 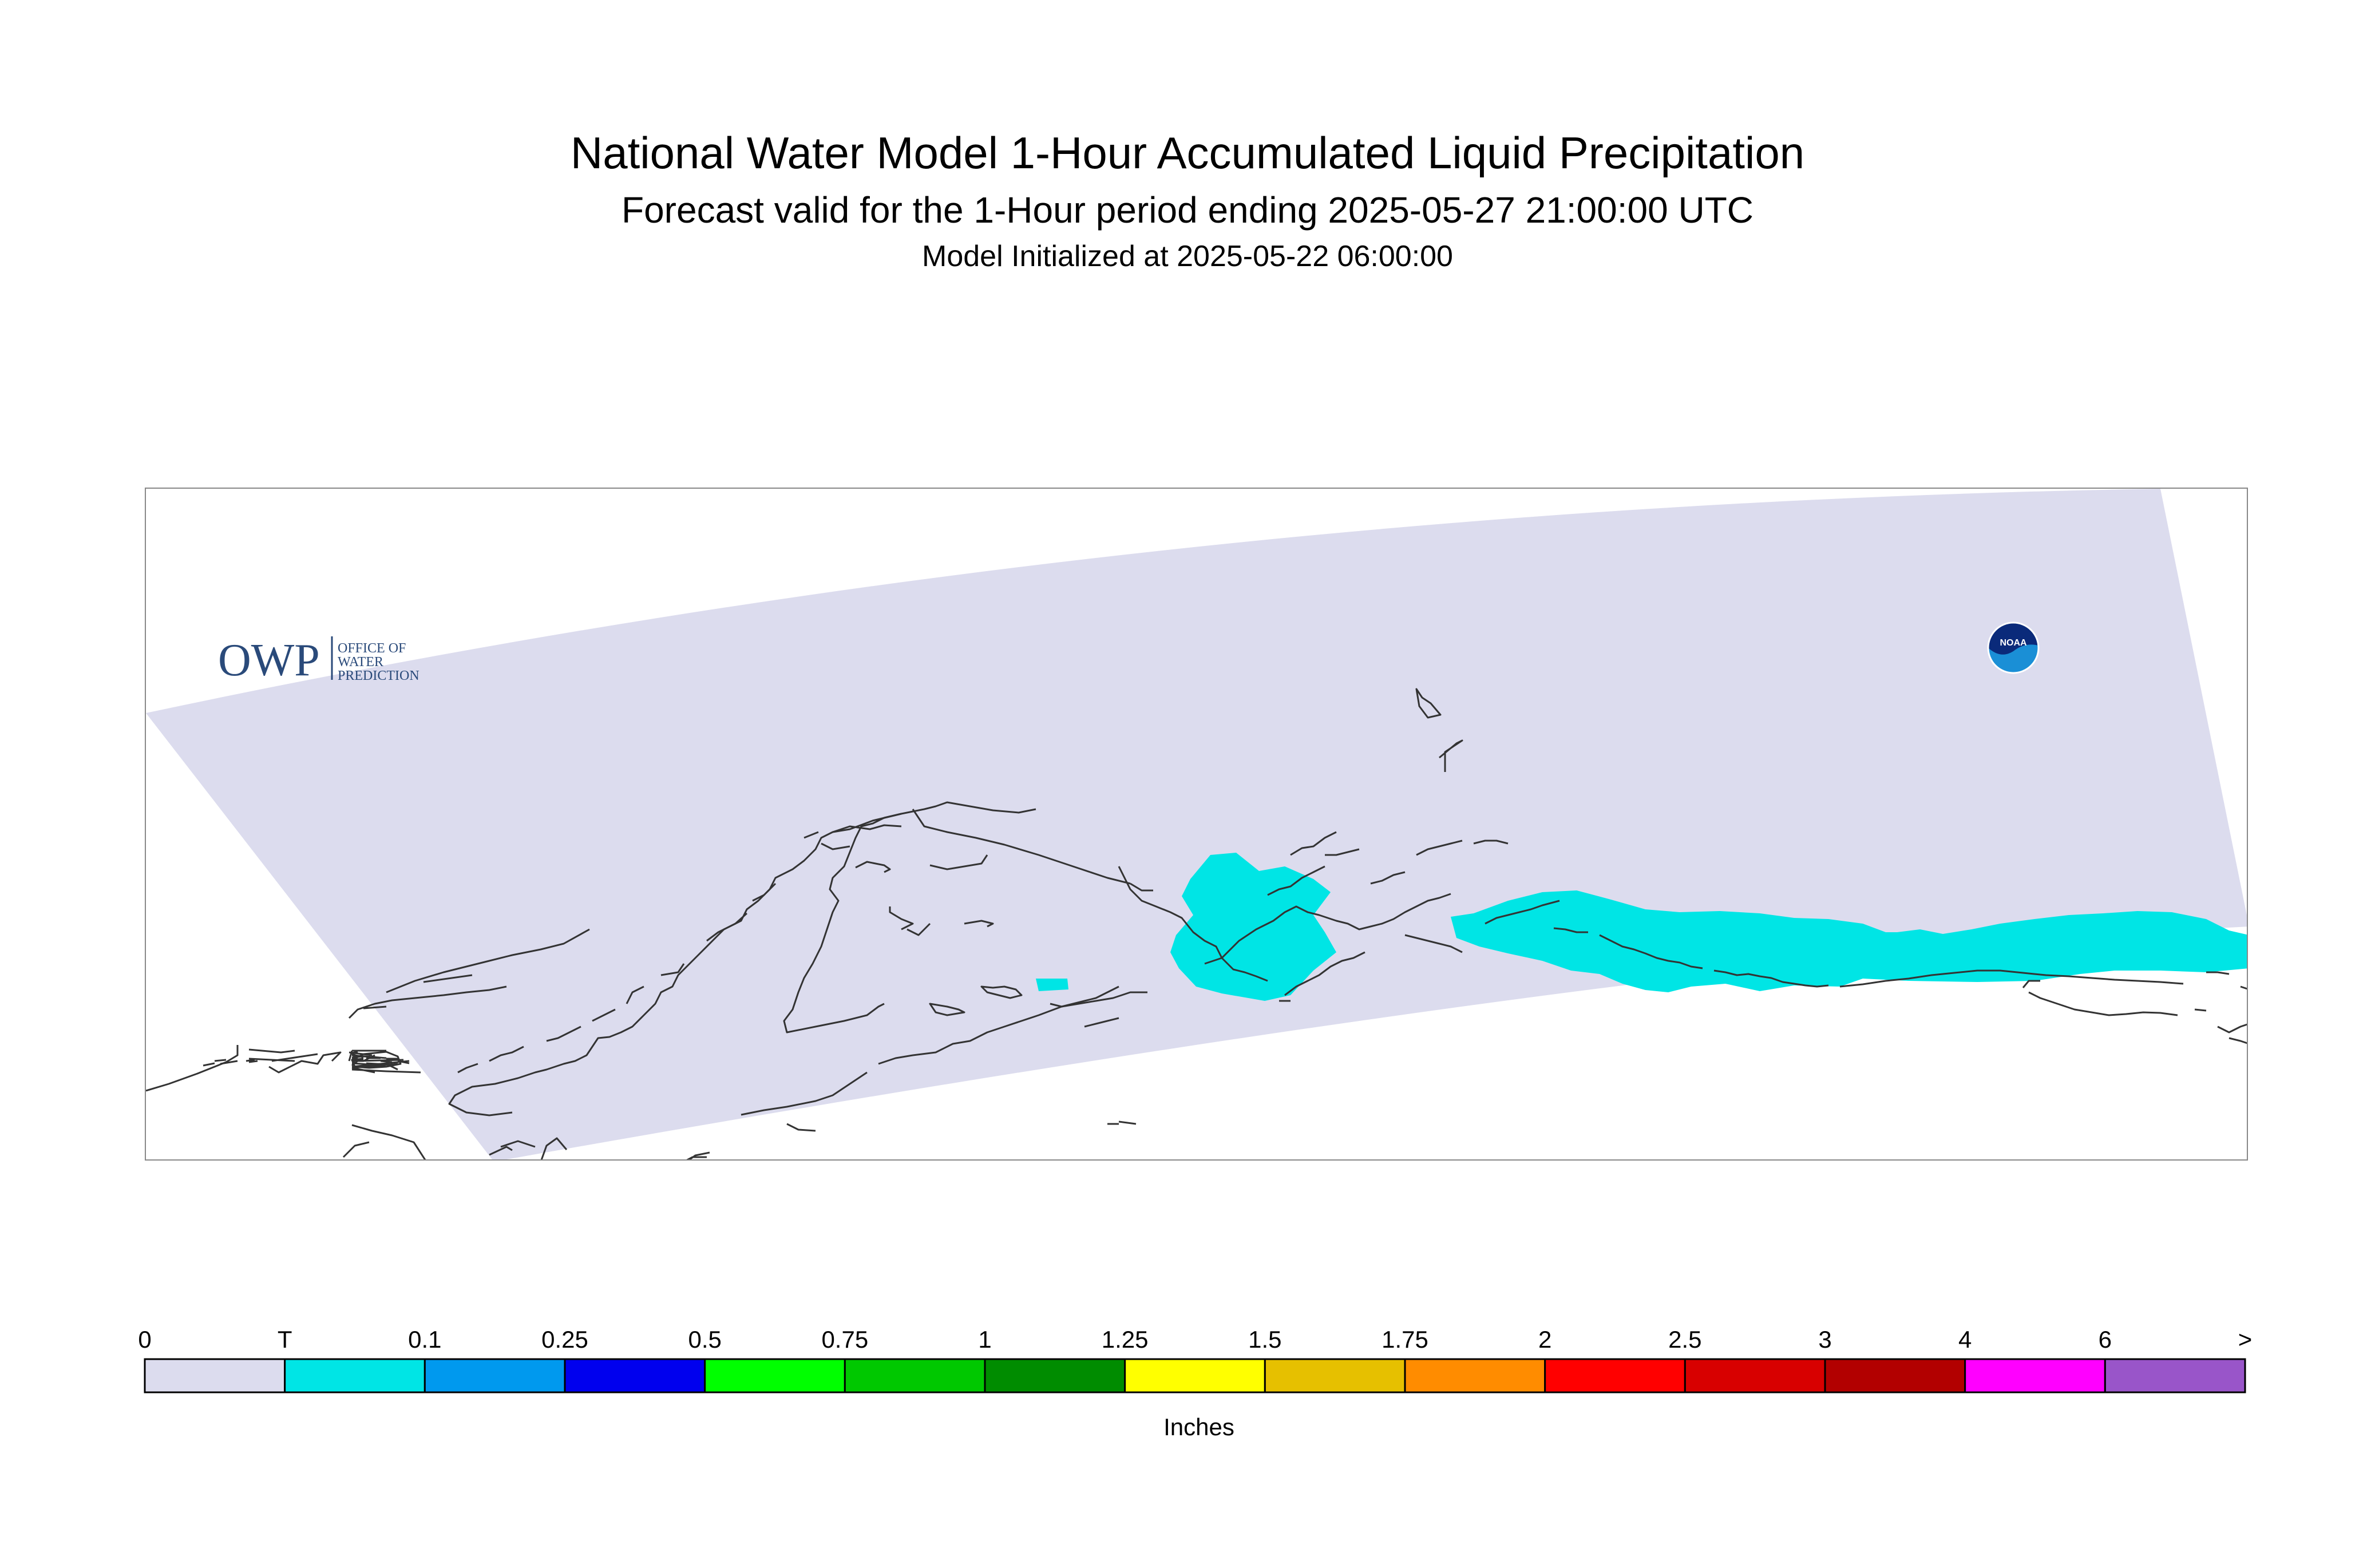 What do you see at coordinates (2105, 1339) in the screenshot?
I see `legend-tick-label: 6` at bounding box center [2105, 1339].